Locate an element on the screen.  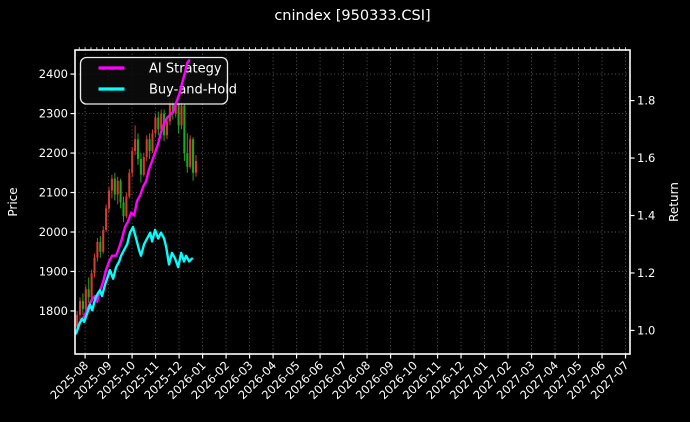
return-tick-label: 1.4 is located at coordinates (646, 216).